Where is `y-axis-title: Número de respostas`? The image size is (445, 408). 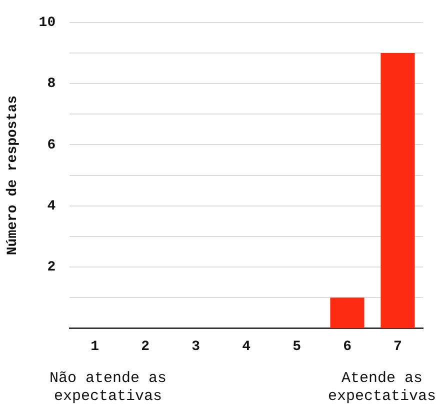
y-axis-title: Número de respostas is located at coordinates (12, 175).